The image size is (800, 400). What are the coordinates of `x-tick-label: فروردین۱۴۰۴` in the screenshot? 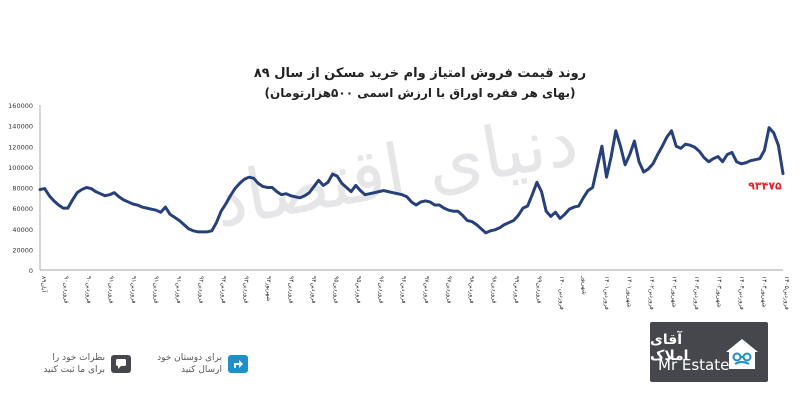 It's located at (741, 293).